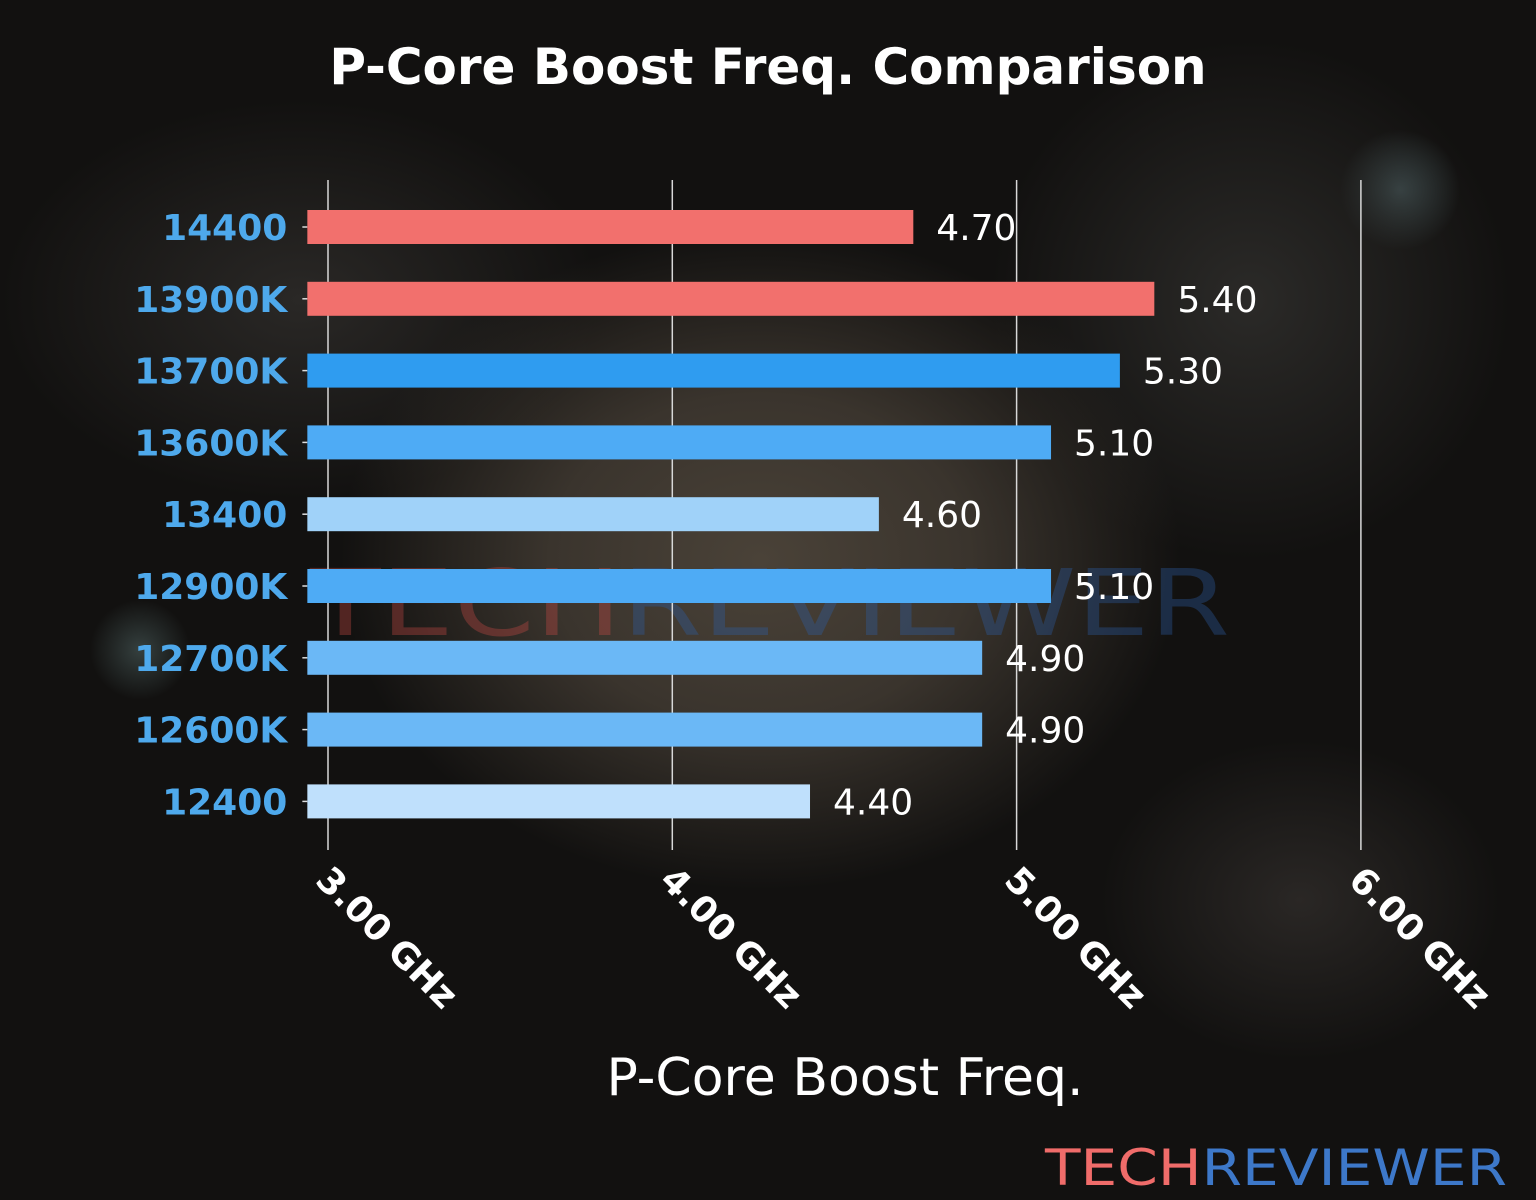 This screenshot has width=1536, height=1200. I want to click on x-axis-ticks: 3.00 GHz 4.00 GHz 5.00 GHz 6.00 GHz, so click(903, 938).